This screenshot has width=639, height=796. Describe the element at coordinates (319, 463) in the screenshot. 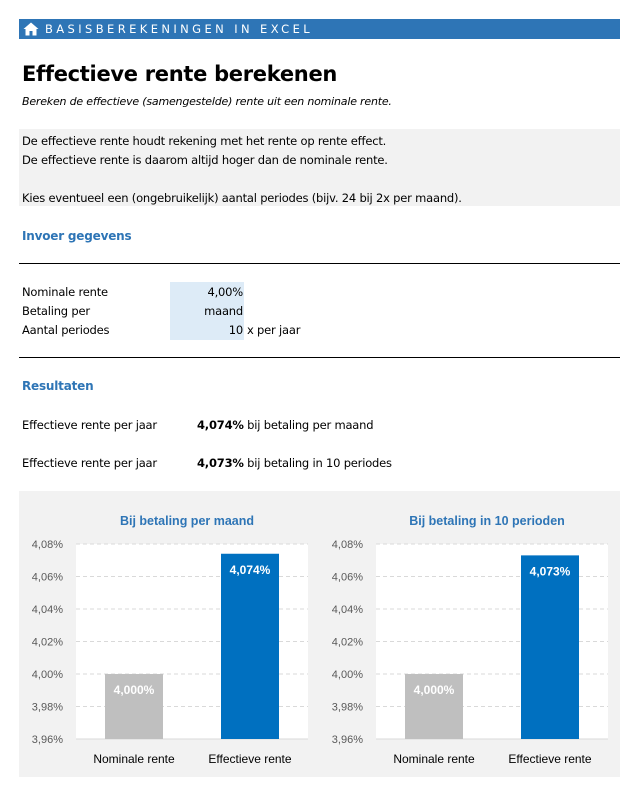

I see `result-text: bij betaling in 10 periodes` at that location.